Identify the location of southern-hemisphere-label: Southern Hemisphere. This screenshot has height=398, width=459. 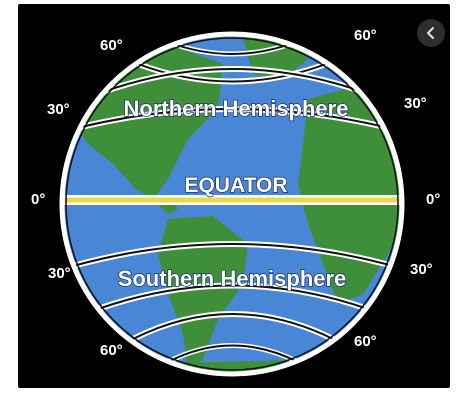
(232, 278).